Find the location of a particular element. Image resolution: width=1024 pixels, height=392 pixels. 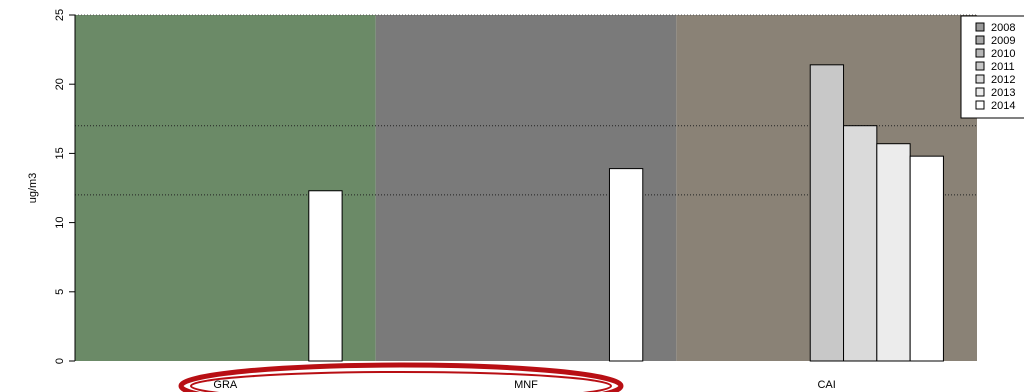

legend-label-2012: 2012 is located at coordinates (1003, 80).